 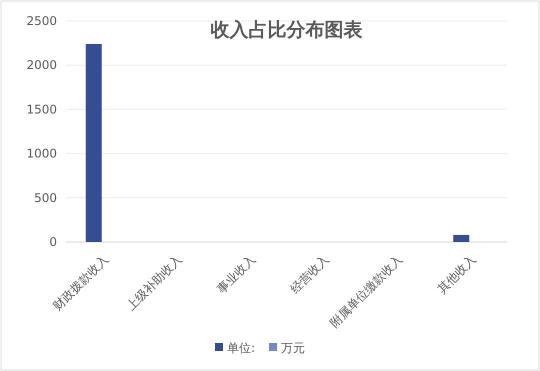 I want to click on y-tick-label: 1500, so click(x=41, y=109).